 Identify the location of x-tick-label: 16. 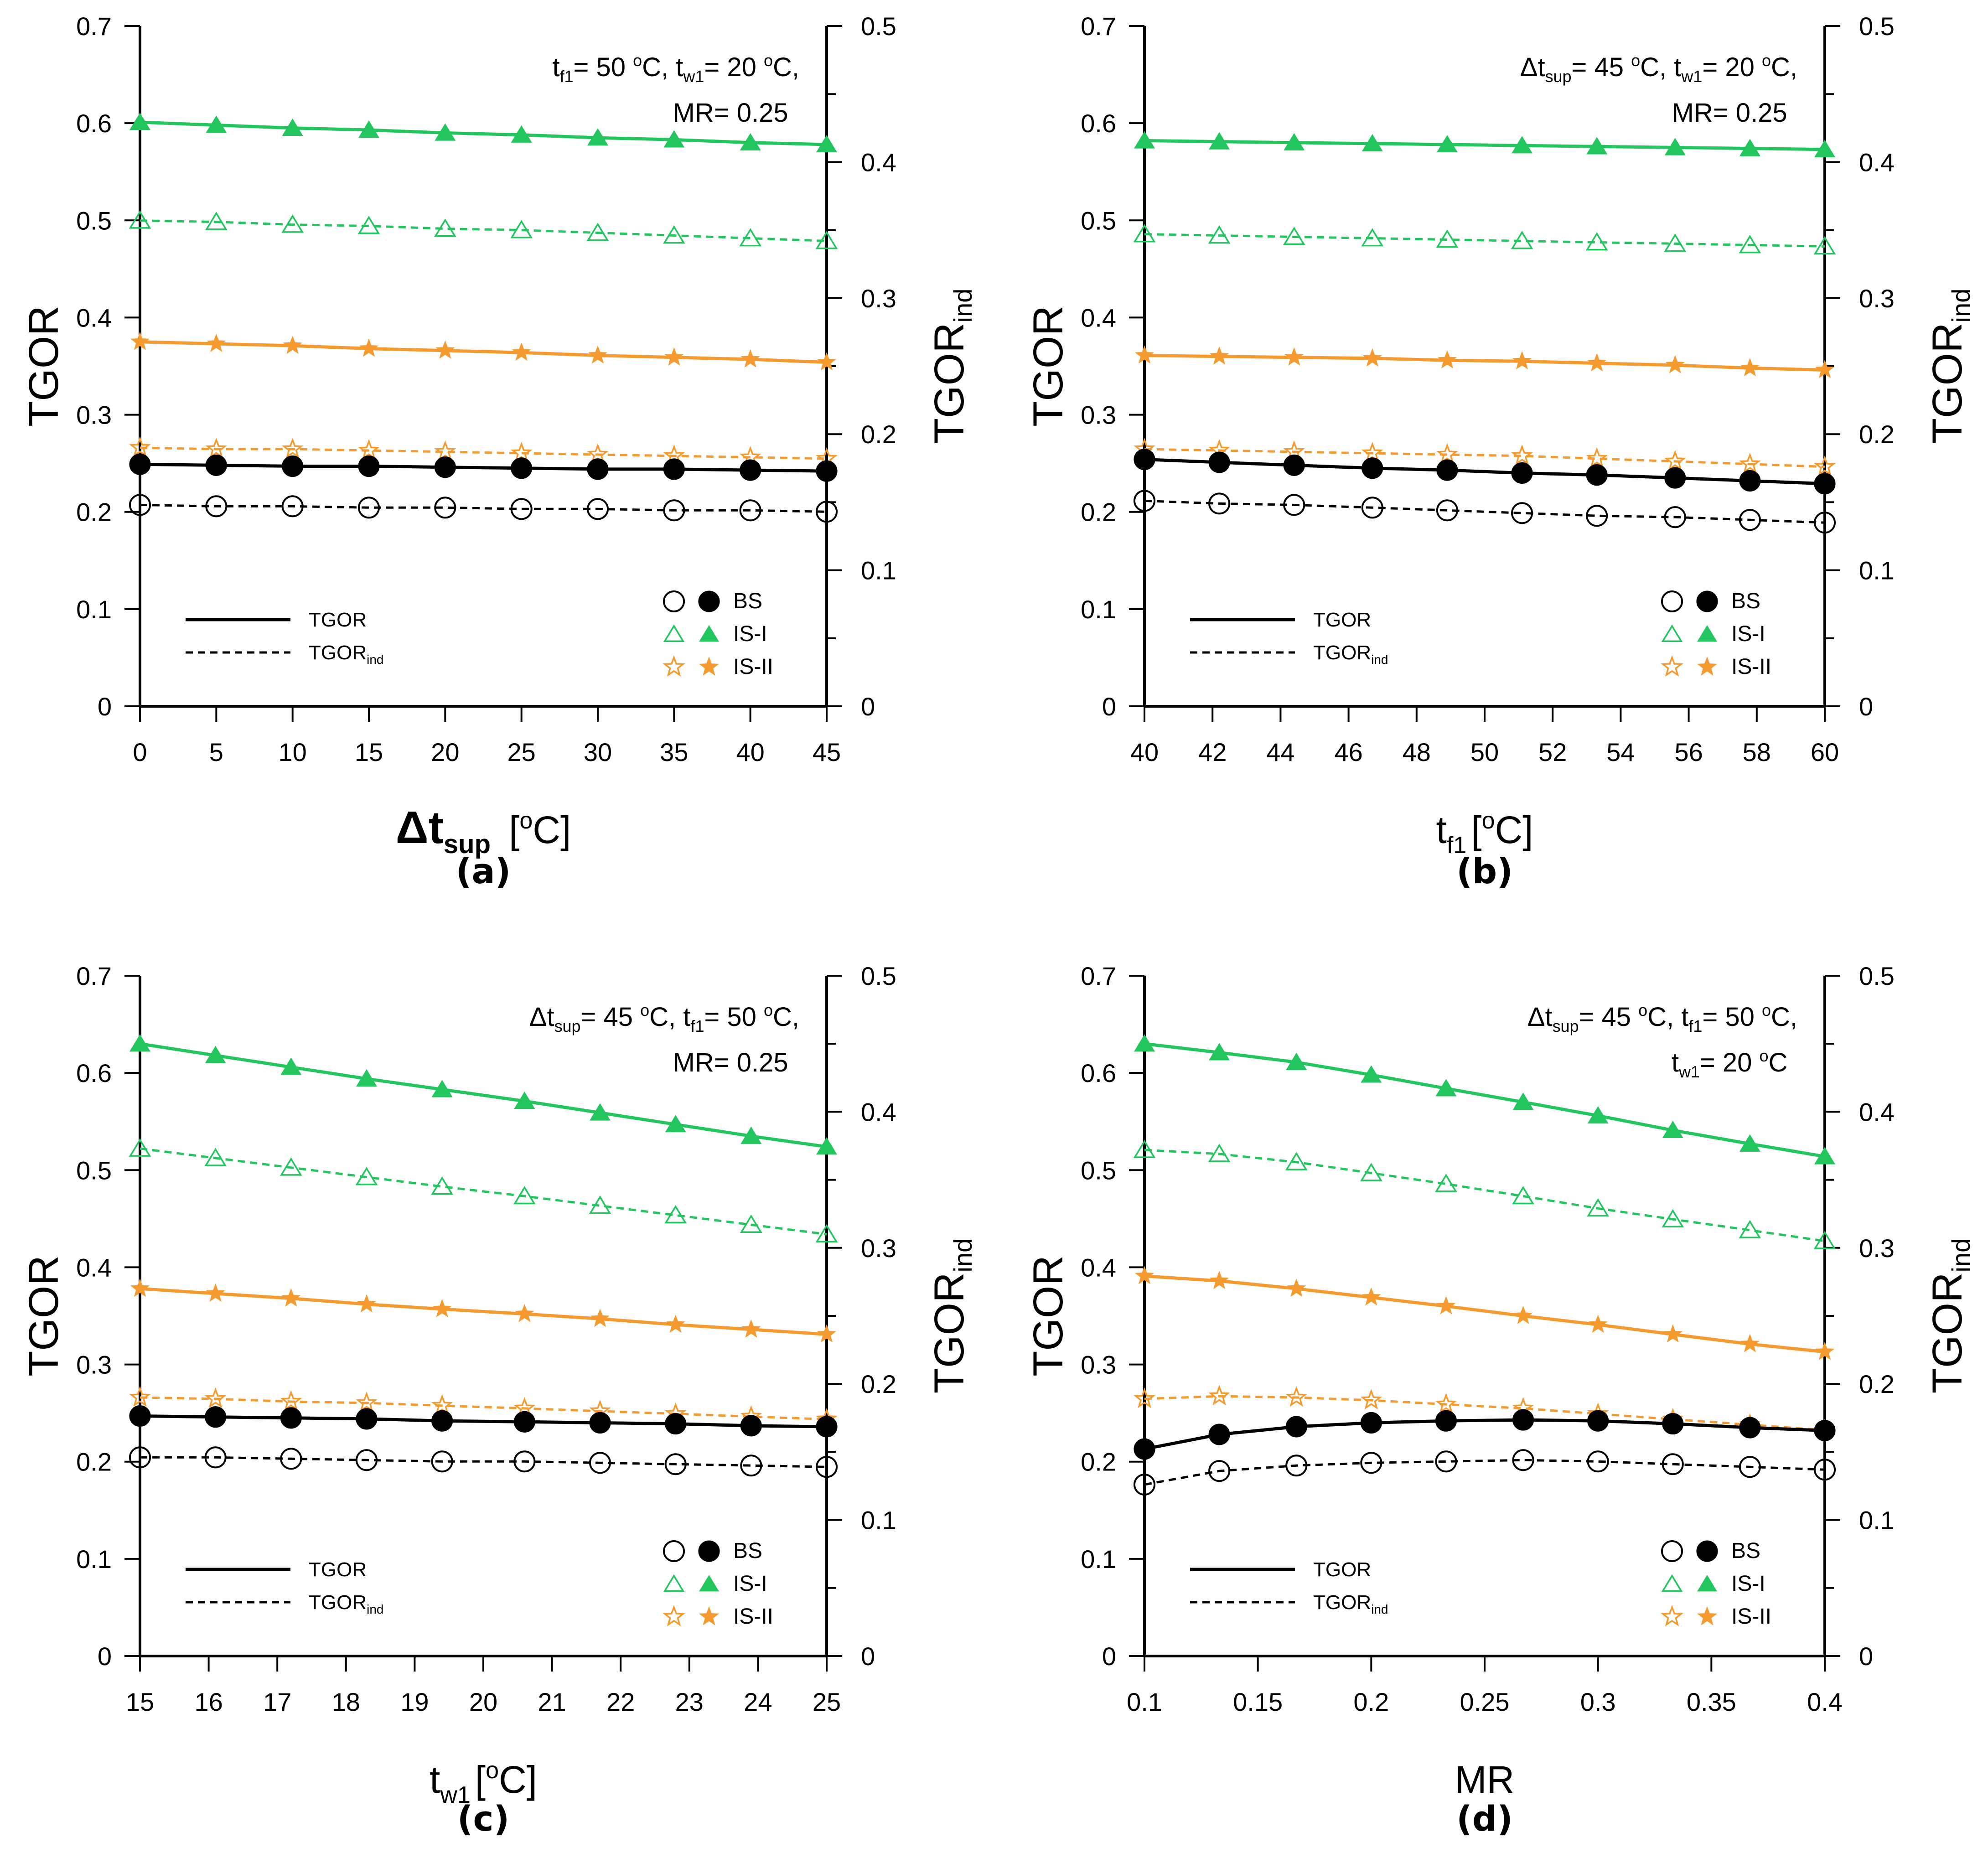
(208, 1701).